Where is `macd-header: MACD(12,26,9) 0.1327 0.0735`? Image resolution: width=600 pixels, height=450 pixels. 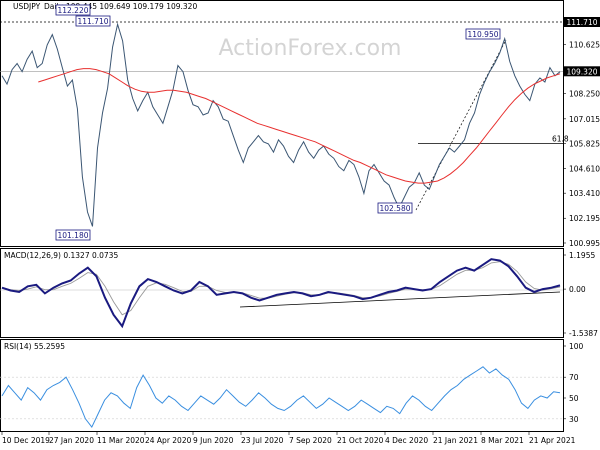
macd-header: MACD(12,26,9) 0.1327 0.0735 is located at coordinates (61, 255).